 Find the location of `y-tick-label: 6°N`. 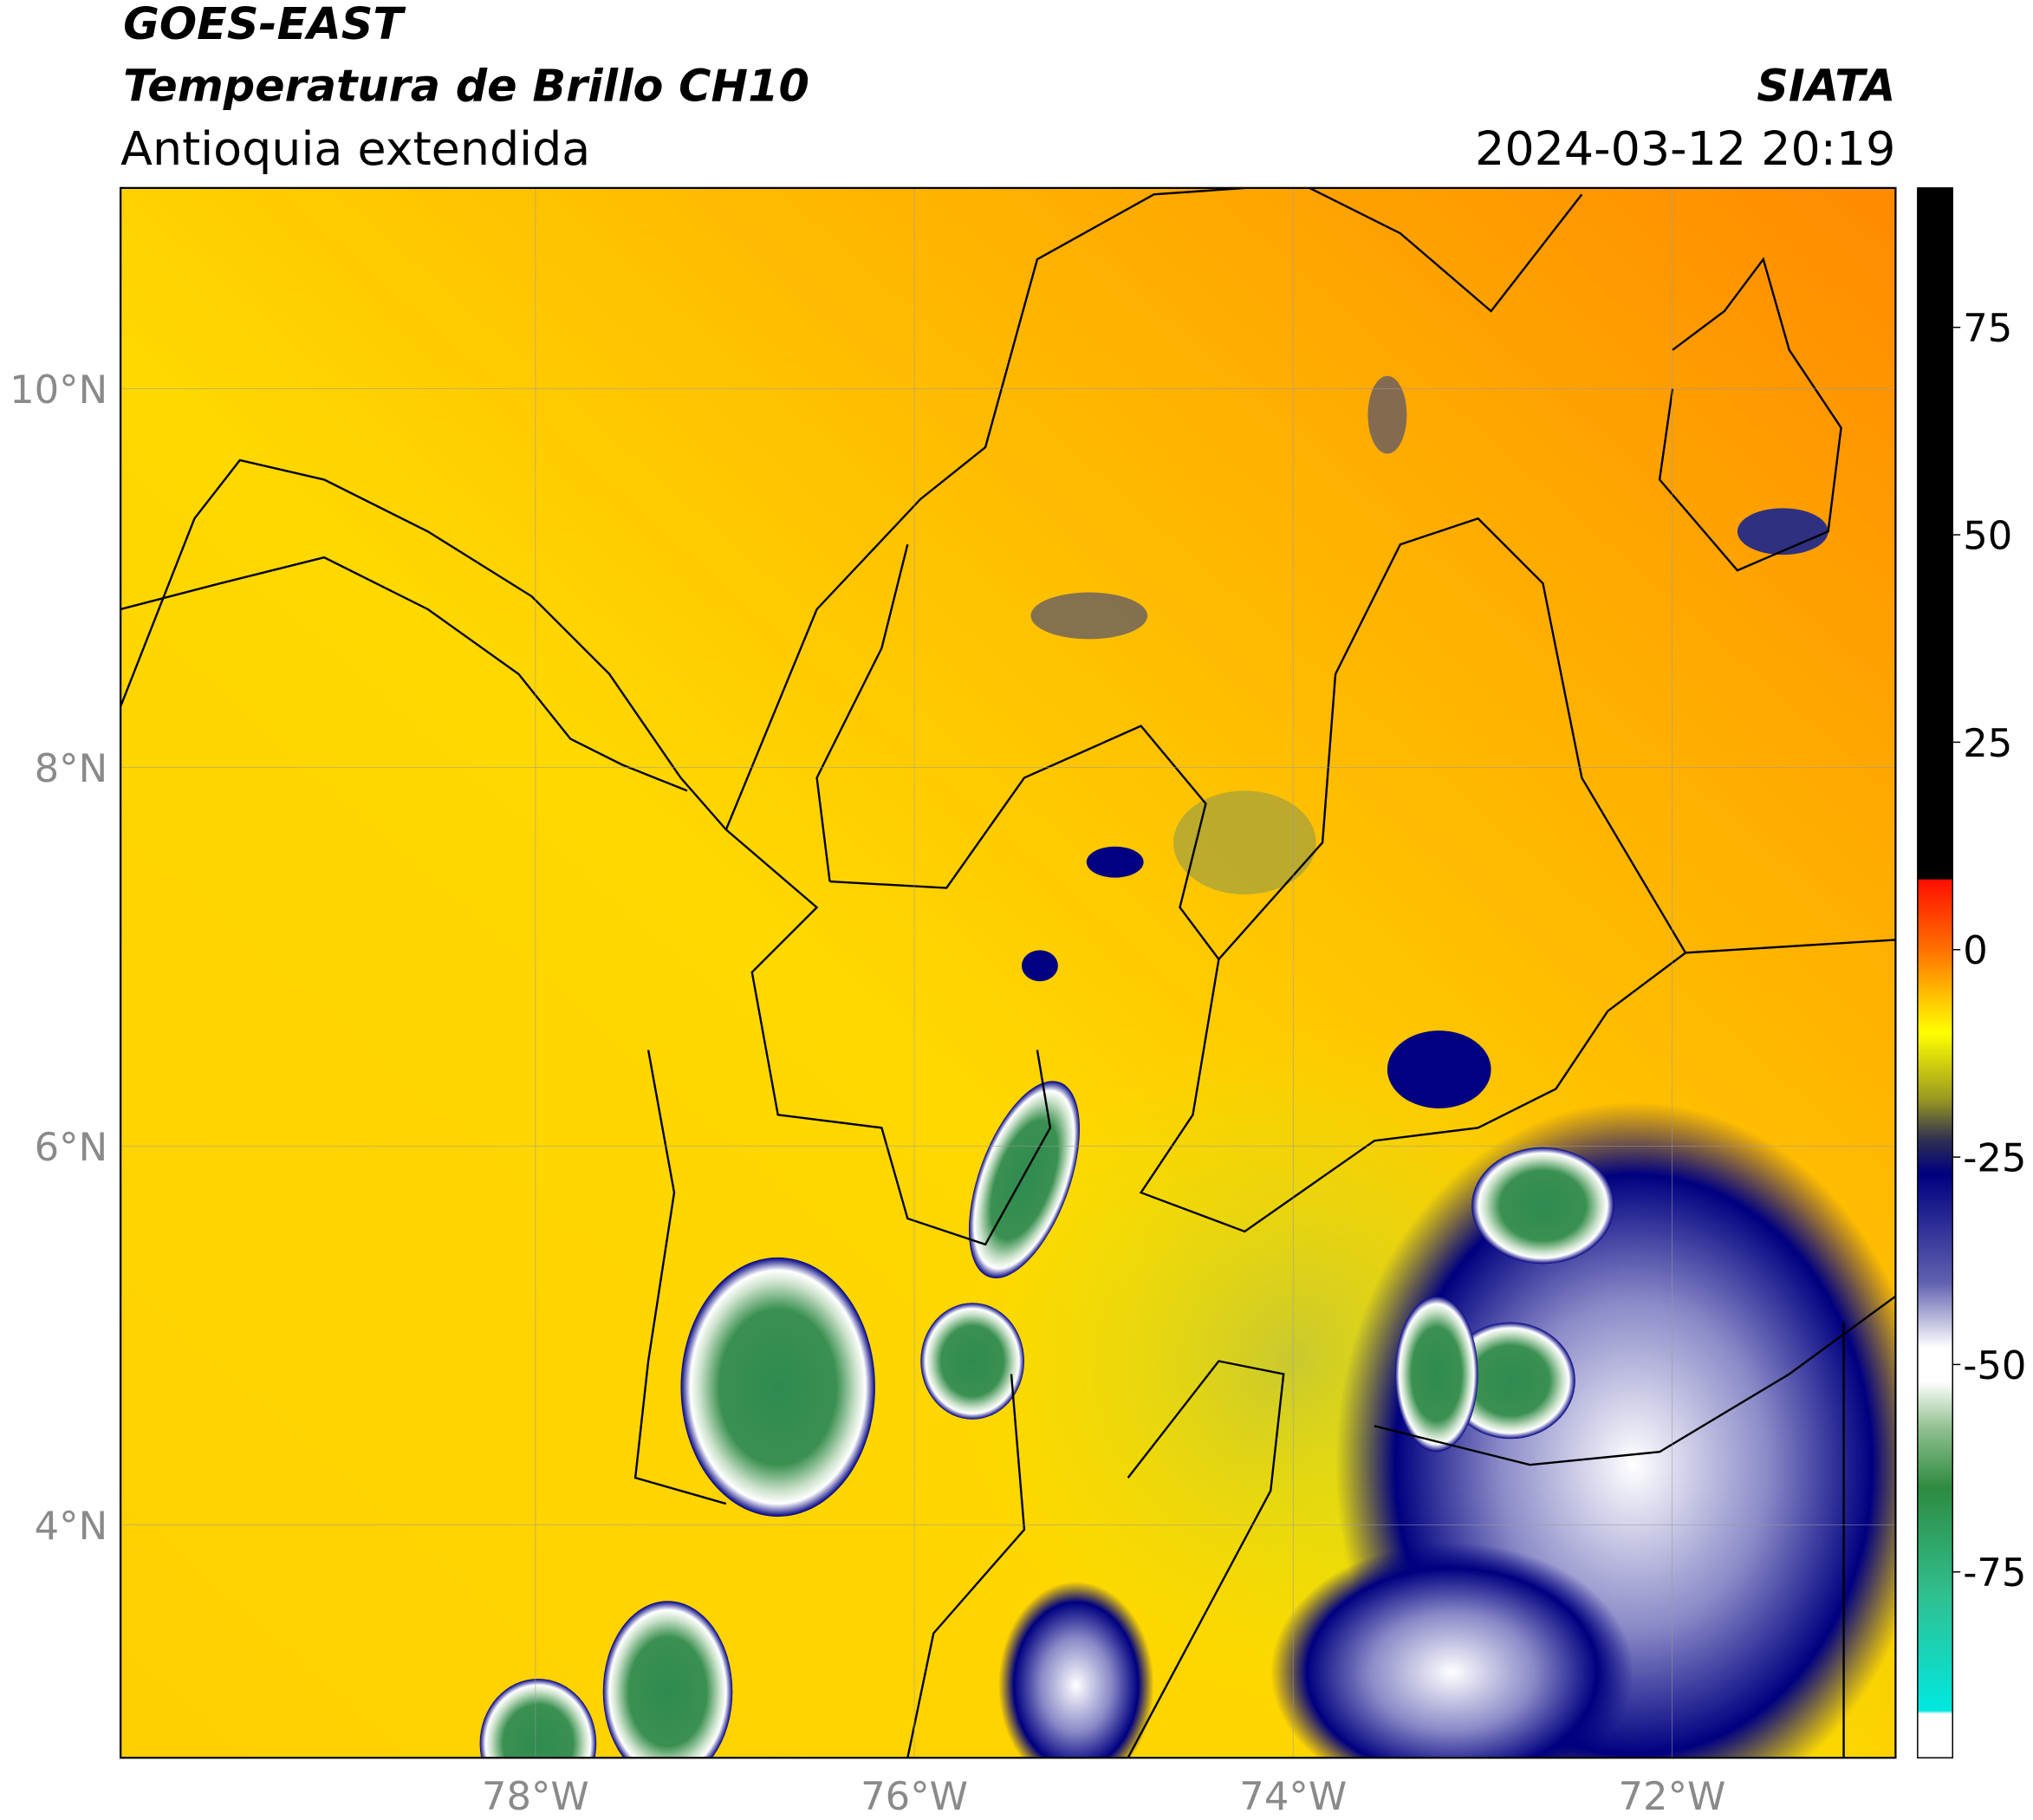

y-tick-label: 6°N is located at coordinates (71, 1147).